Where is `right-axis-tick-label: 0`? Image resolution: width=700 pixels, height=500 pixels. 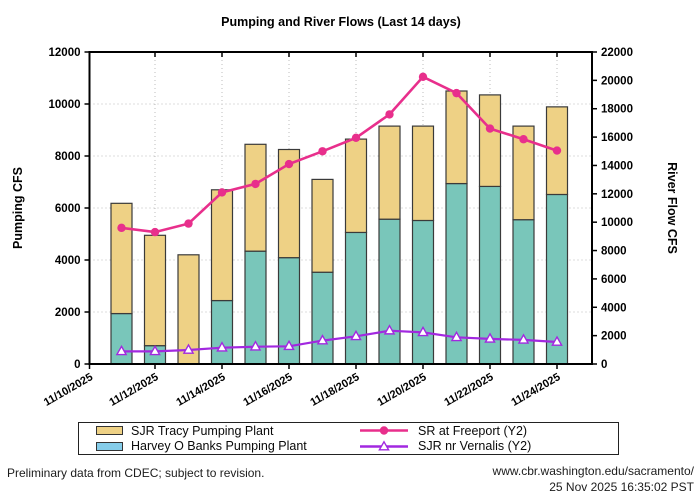
right-axis-tick-label: 0 is located at coordinates (604, 365).